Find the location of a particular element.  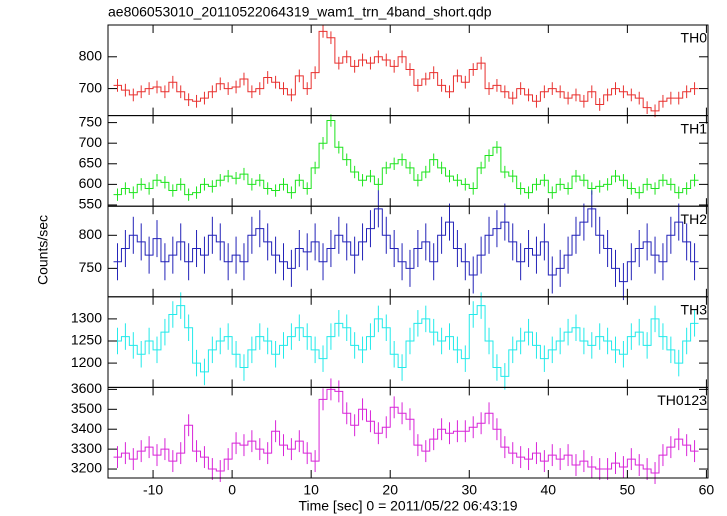

x-tick-label: 50 is located at coordinates (628, 490).